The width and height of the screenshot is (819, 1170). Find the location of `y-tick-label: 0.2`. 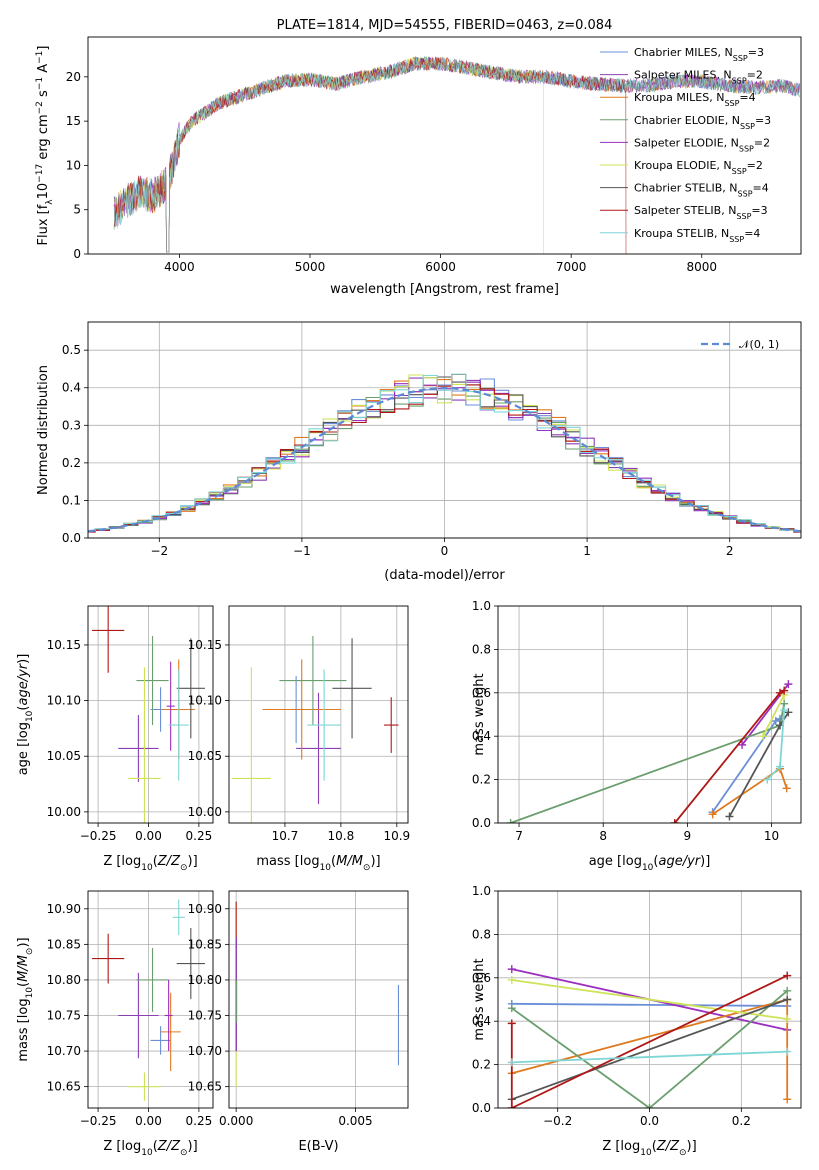

y-tick-label: 0.2 is located at coordinates (481, 1065).